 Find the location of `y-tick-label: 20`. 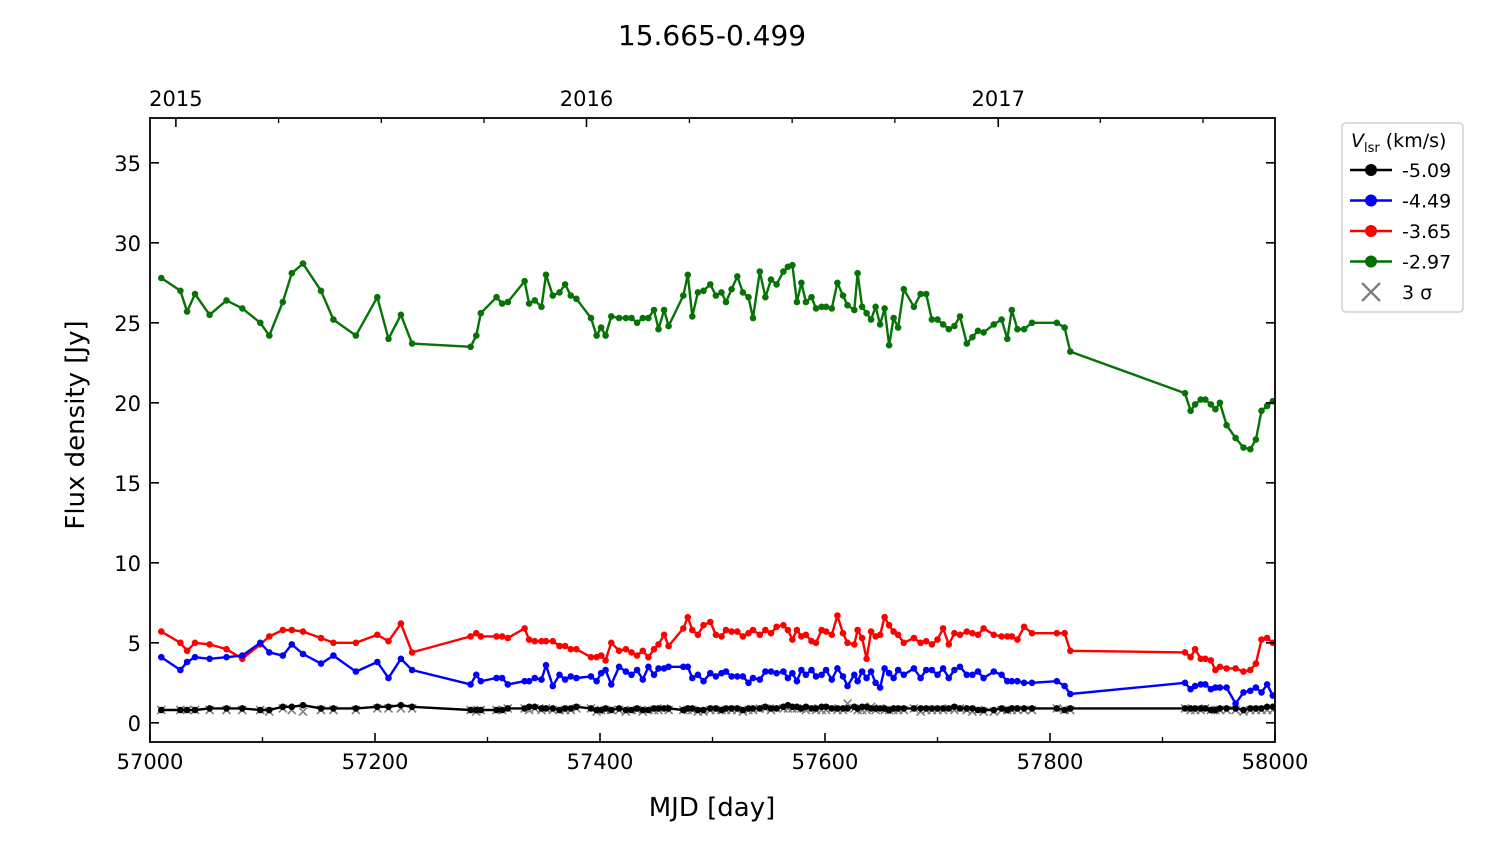

y-tick-label: 20 is located at coordinates (127, 404).